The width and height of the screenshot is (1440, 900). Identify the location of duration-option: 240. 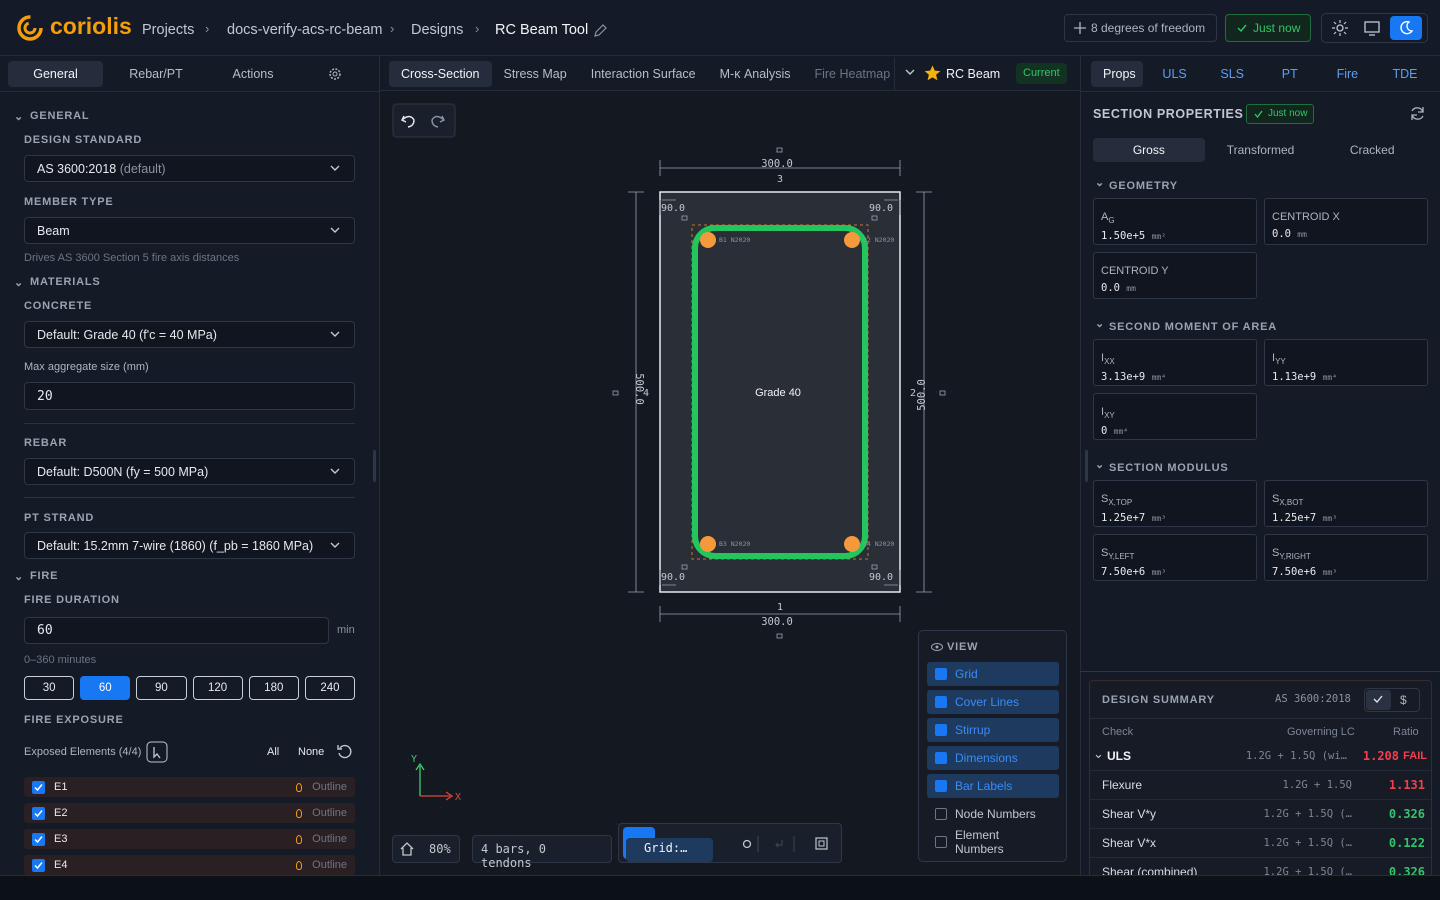
(330, 688).